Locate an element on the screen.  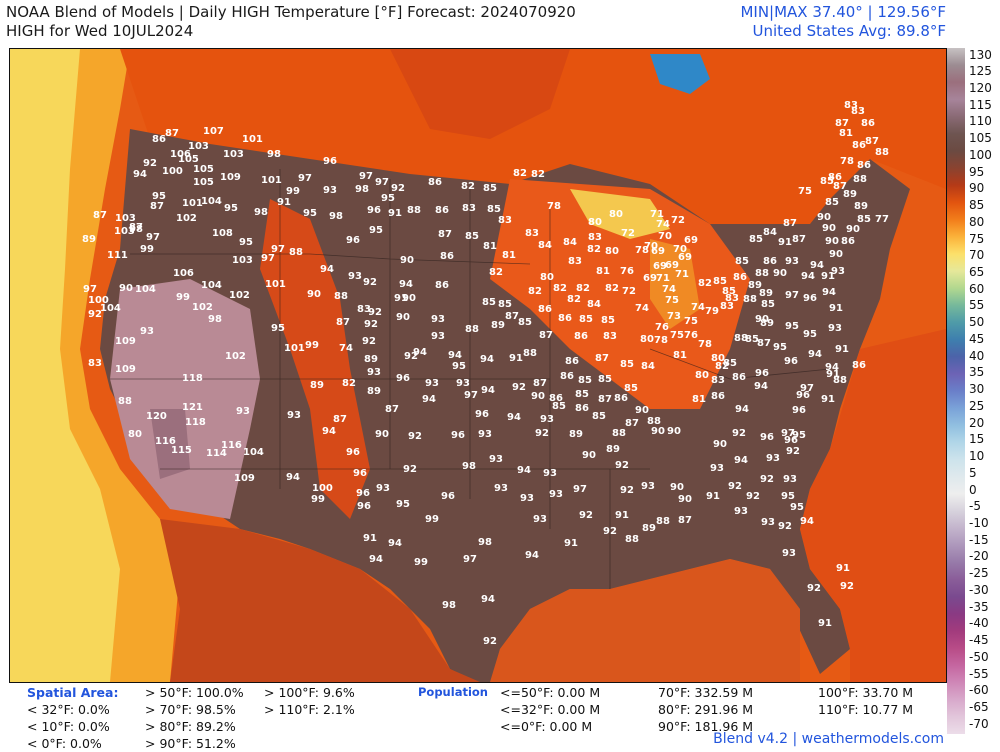
station-temperature: 74 is located at coordinates (663, 224).